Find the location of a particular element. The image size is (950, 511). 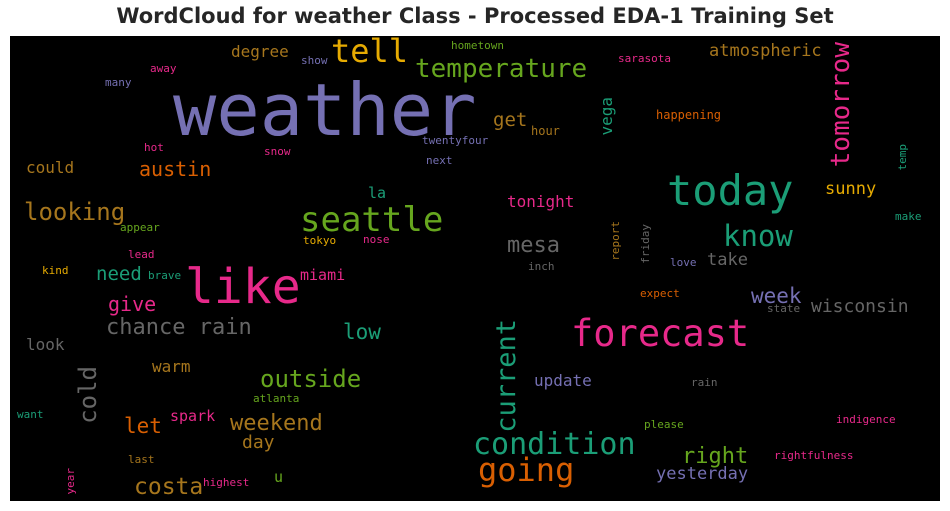

word-spark: spark is located at coordinates (193, 416).